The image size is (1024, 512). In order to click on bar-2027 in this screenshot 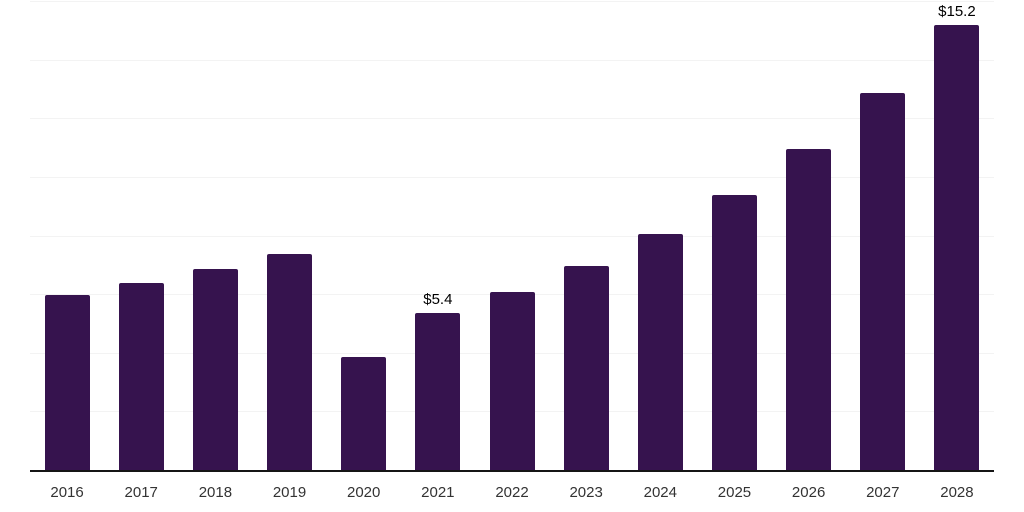, I will do `click(883, 281)`.